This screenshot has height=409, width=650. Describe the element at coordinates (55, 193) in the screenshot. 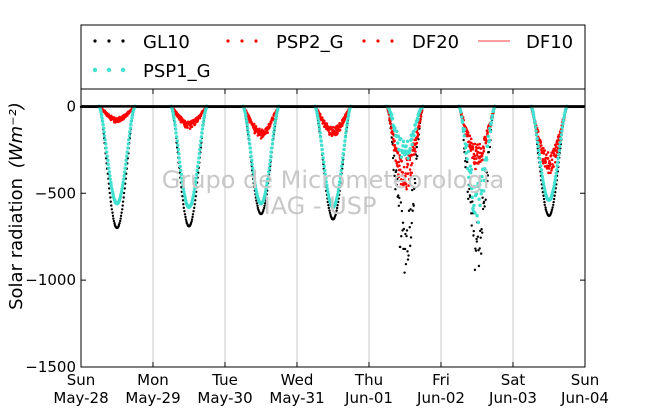

I see `y-tick-label: −500` at that location.